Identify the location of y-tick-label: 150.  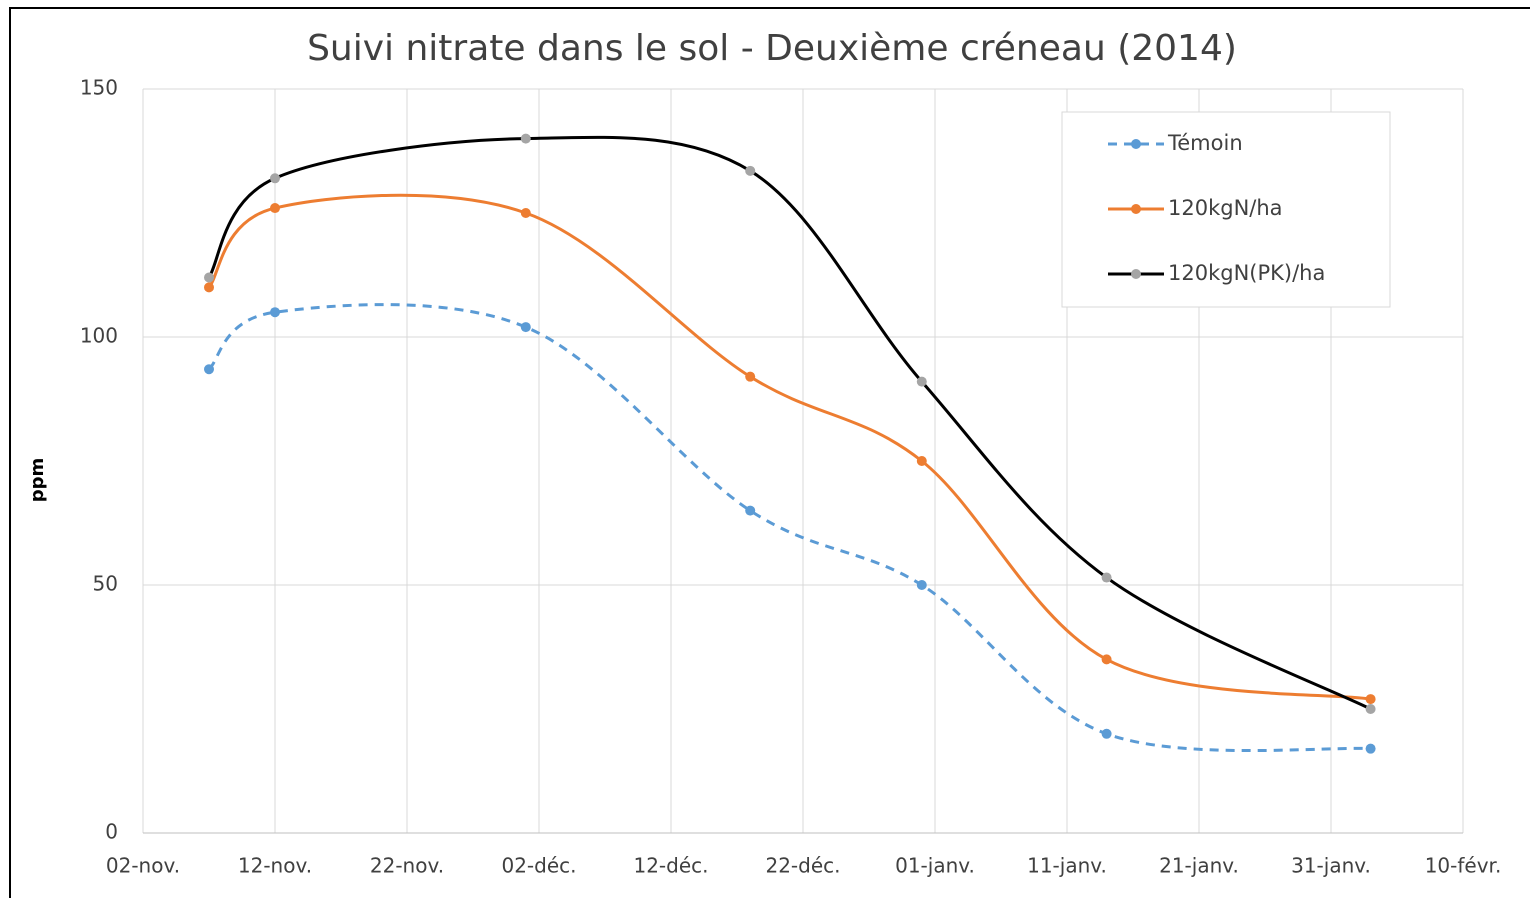
(99, 88).